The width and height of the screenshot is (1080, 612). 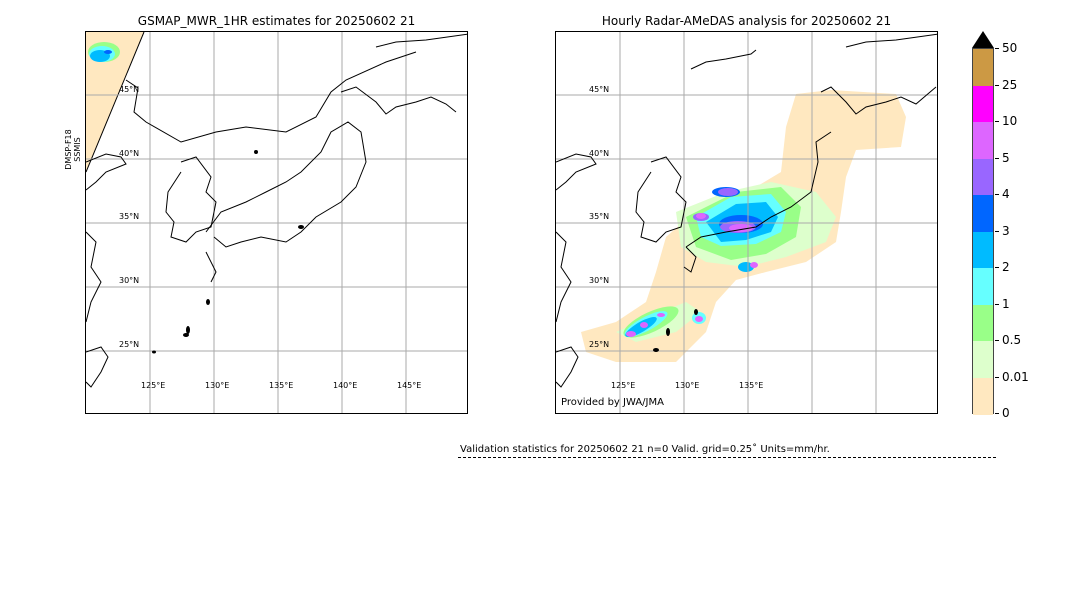 What do you see at coordinates (599, 216) in the screenshot?
I see `right-lat-35: 35°N` at bounding box center [599, 216].